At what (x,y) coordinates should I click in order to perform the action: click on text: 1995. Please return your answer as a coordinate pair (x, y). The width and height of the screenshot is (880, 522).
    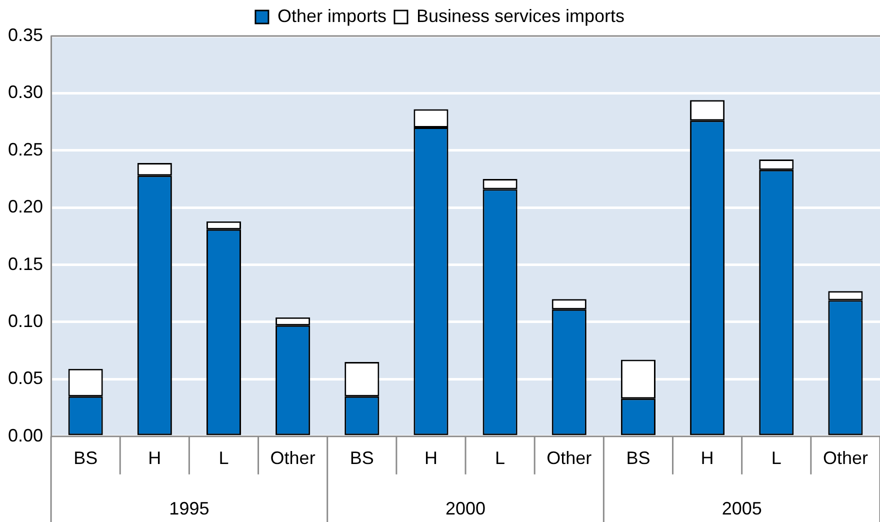
    Looking at the image, I should click on (189, 508).